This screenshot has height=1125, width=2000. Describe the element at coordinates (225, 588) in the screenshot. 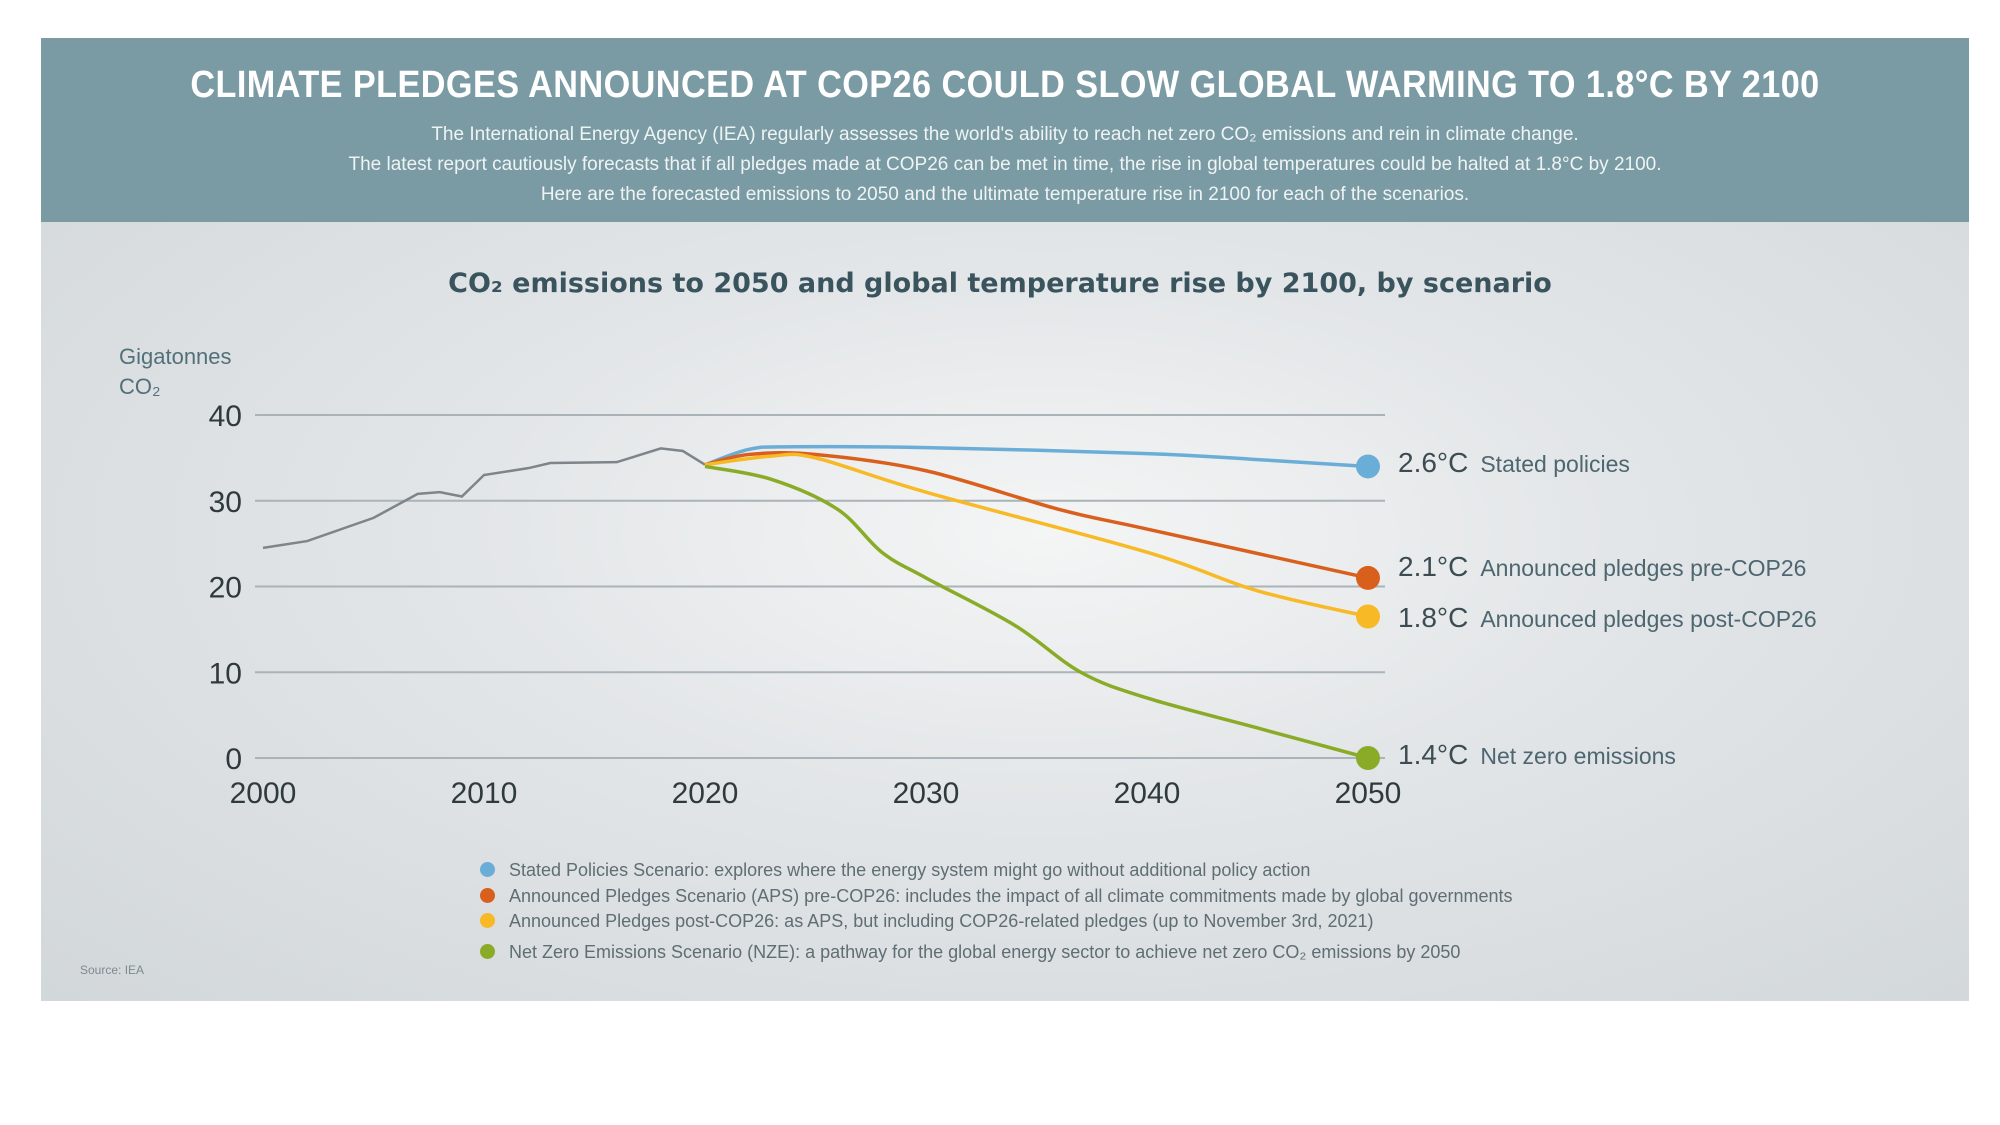

I see `y-tick-label: 20` at that location.